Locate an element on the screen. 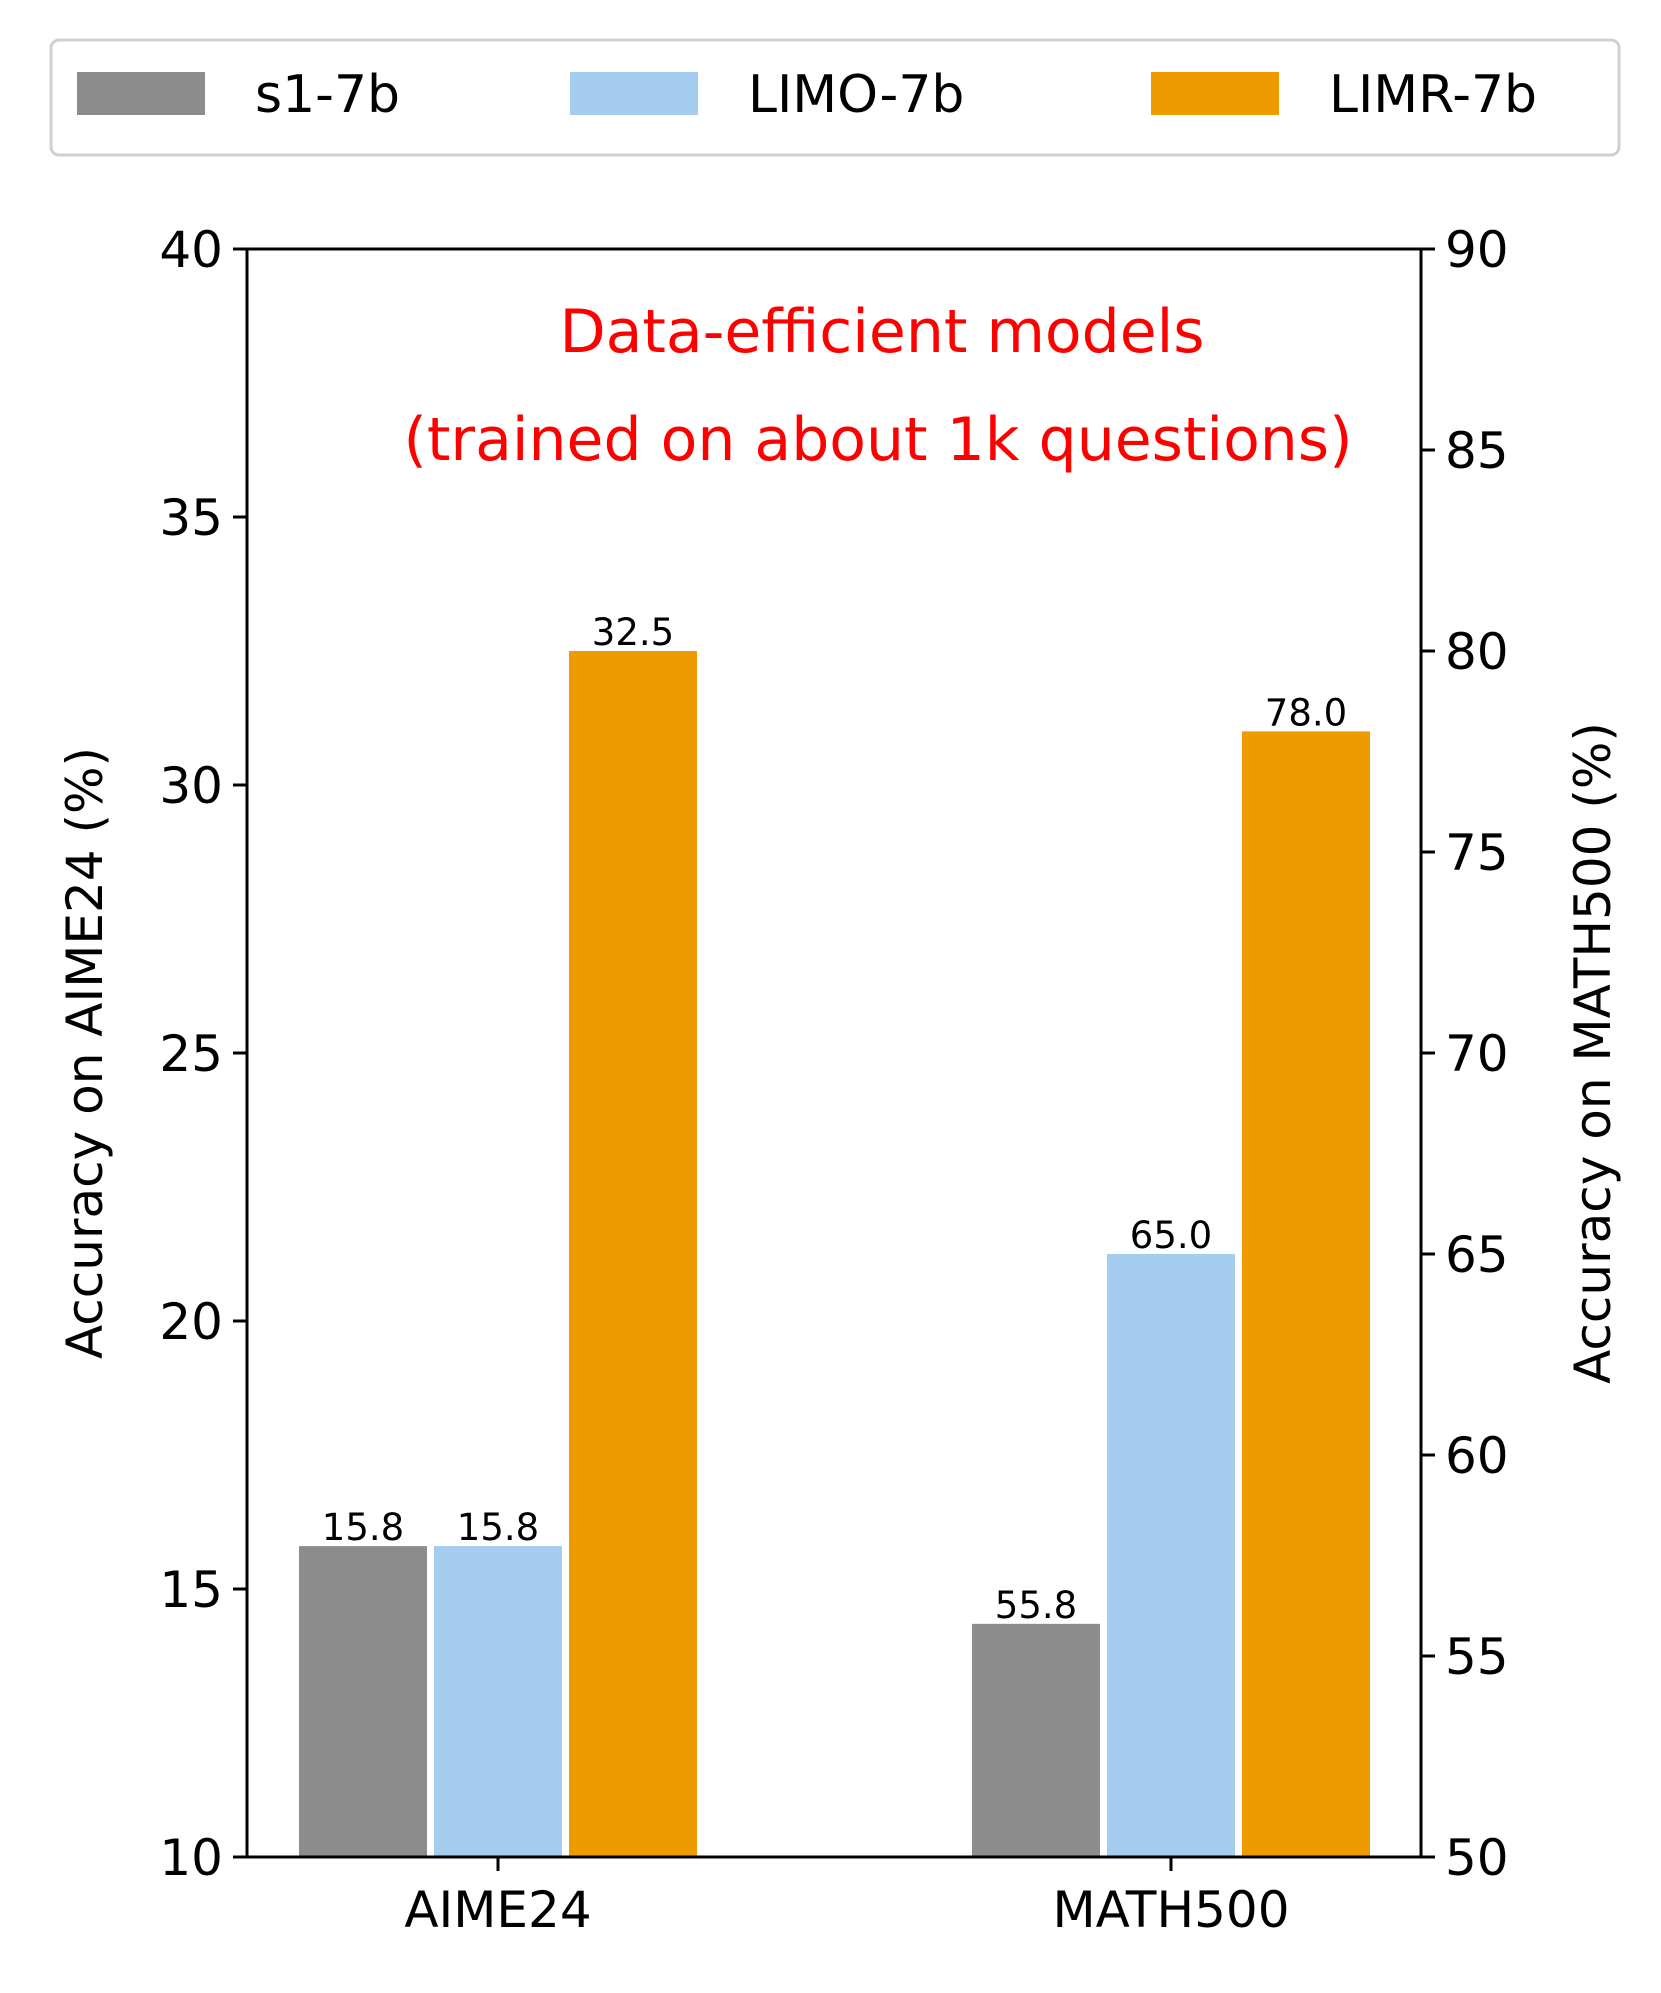  y-left-tick-label: 10 is located at coordinates (191, 1858).